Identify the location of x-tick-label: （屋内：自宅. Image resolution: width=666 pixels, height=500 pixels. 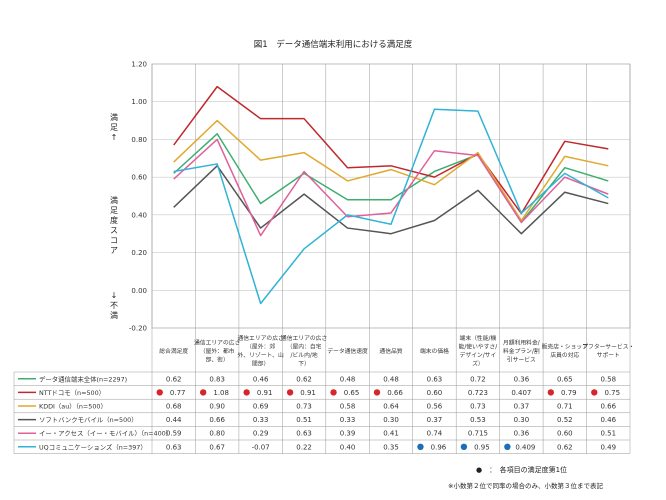
(304, 347).